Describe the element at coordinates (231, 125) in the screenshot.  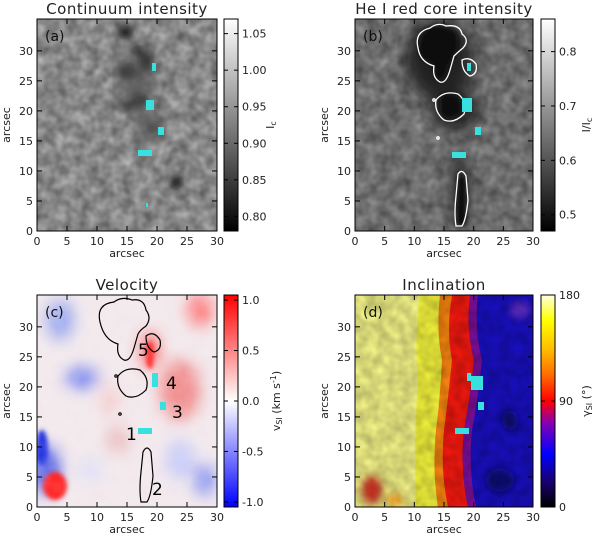
I see `panel-a-colorbar` at that location.